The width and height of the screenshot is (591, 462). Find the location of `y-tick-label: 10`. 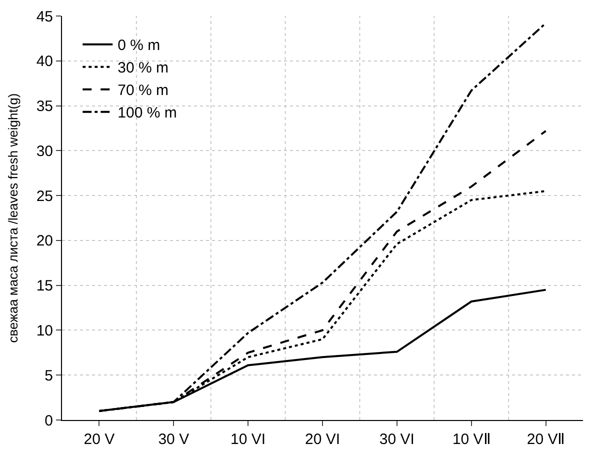

y-tick-label: 10 is located at coordinates (44, 331).